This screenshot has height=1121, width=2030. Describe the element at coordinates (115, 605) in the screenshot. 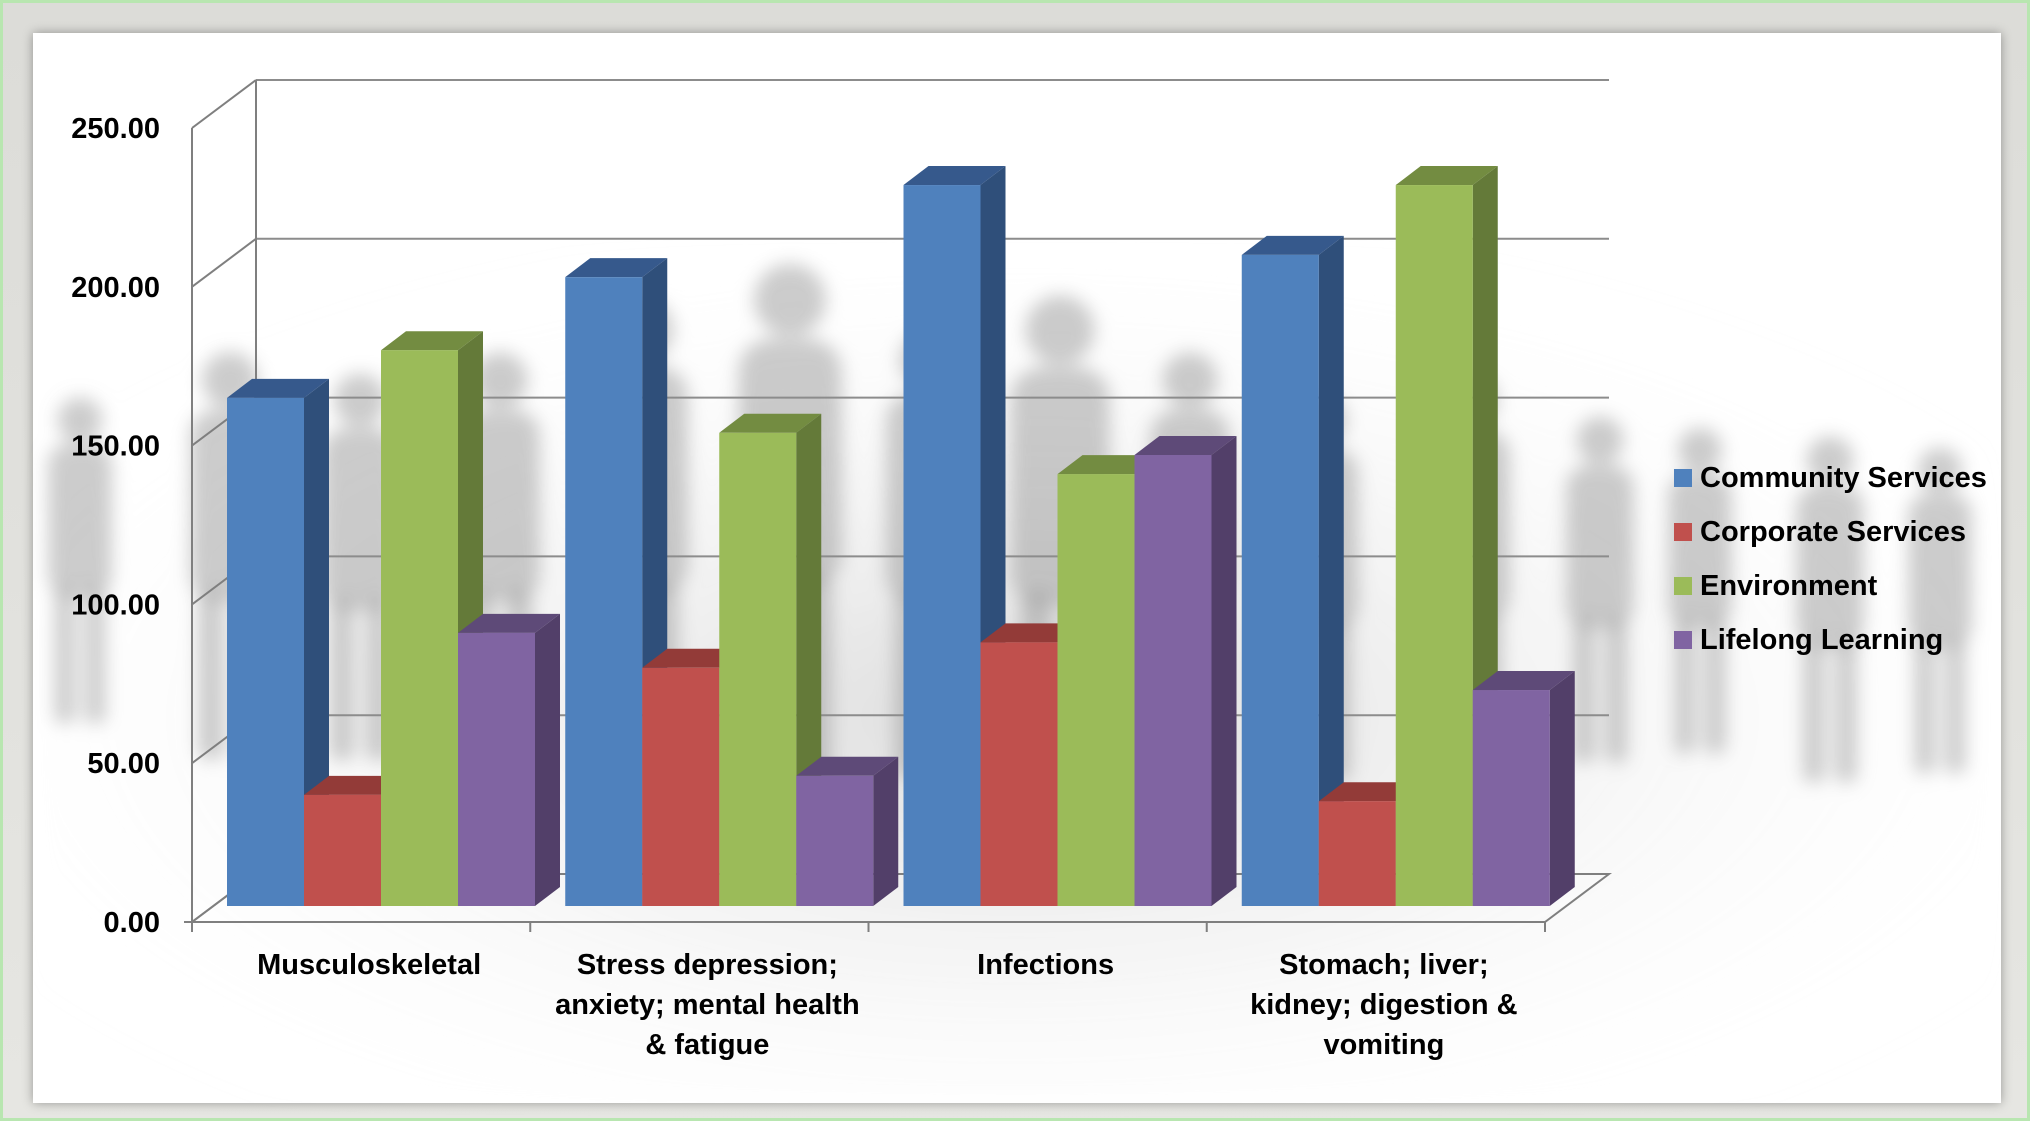

I see `y-tick-label: 100.00` at that location.